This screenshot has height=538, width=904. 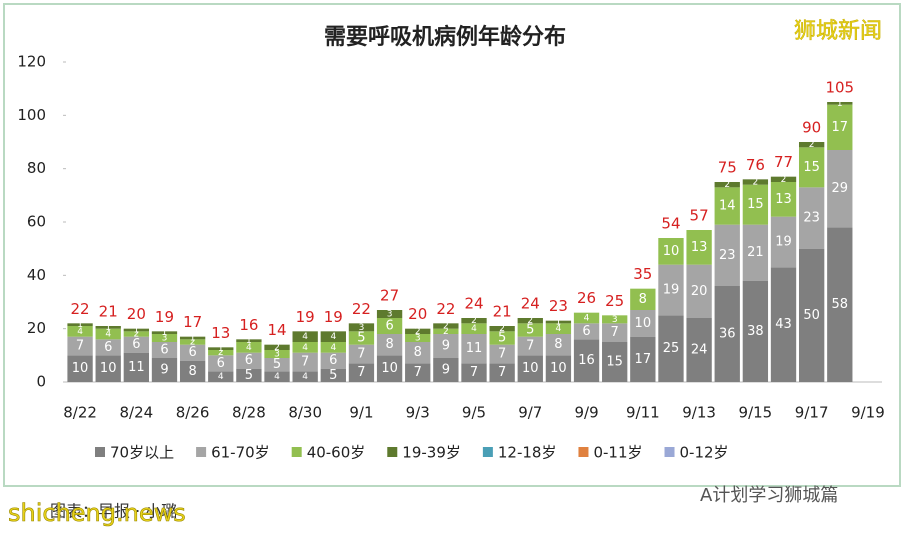 I want to click on bar-label: 38, so click(x=755, y=331).